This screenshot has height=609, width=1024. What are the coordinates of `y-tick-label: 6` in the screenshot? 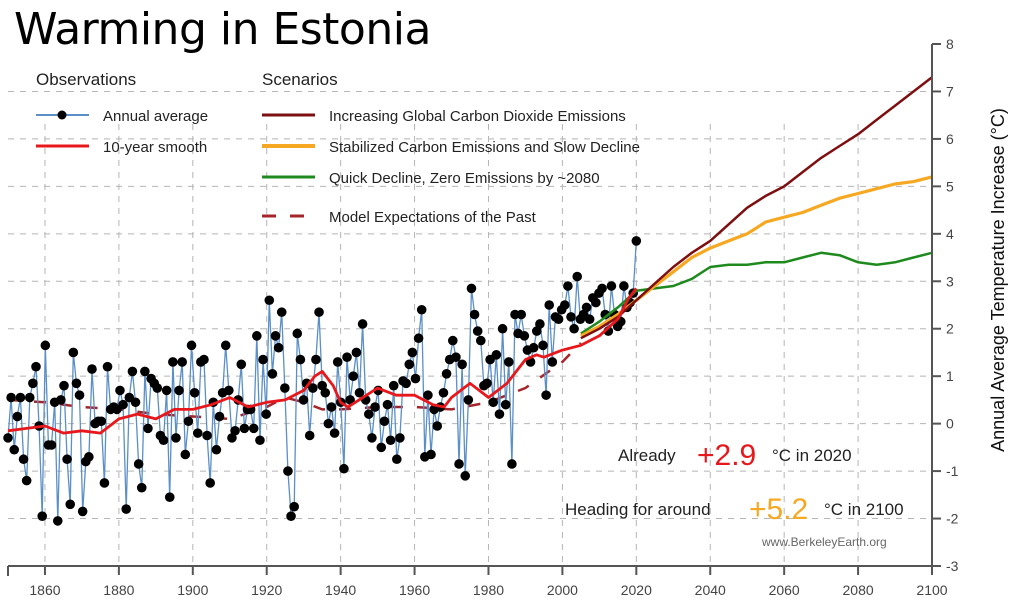 It's located at (950, 139).